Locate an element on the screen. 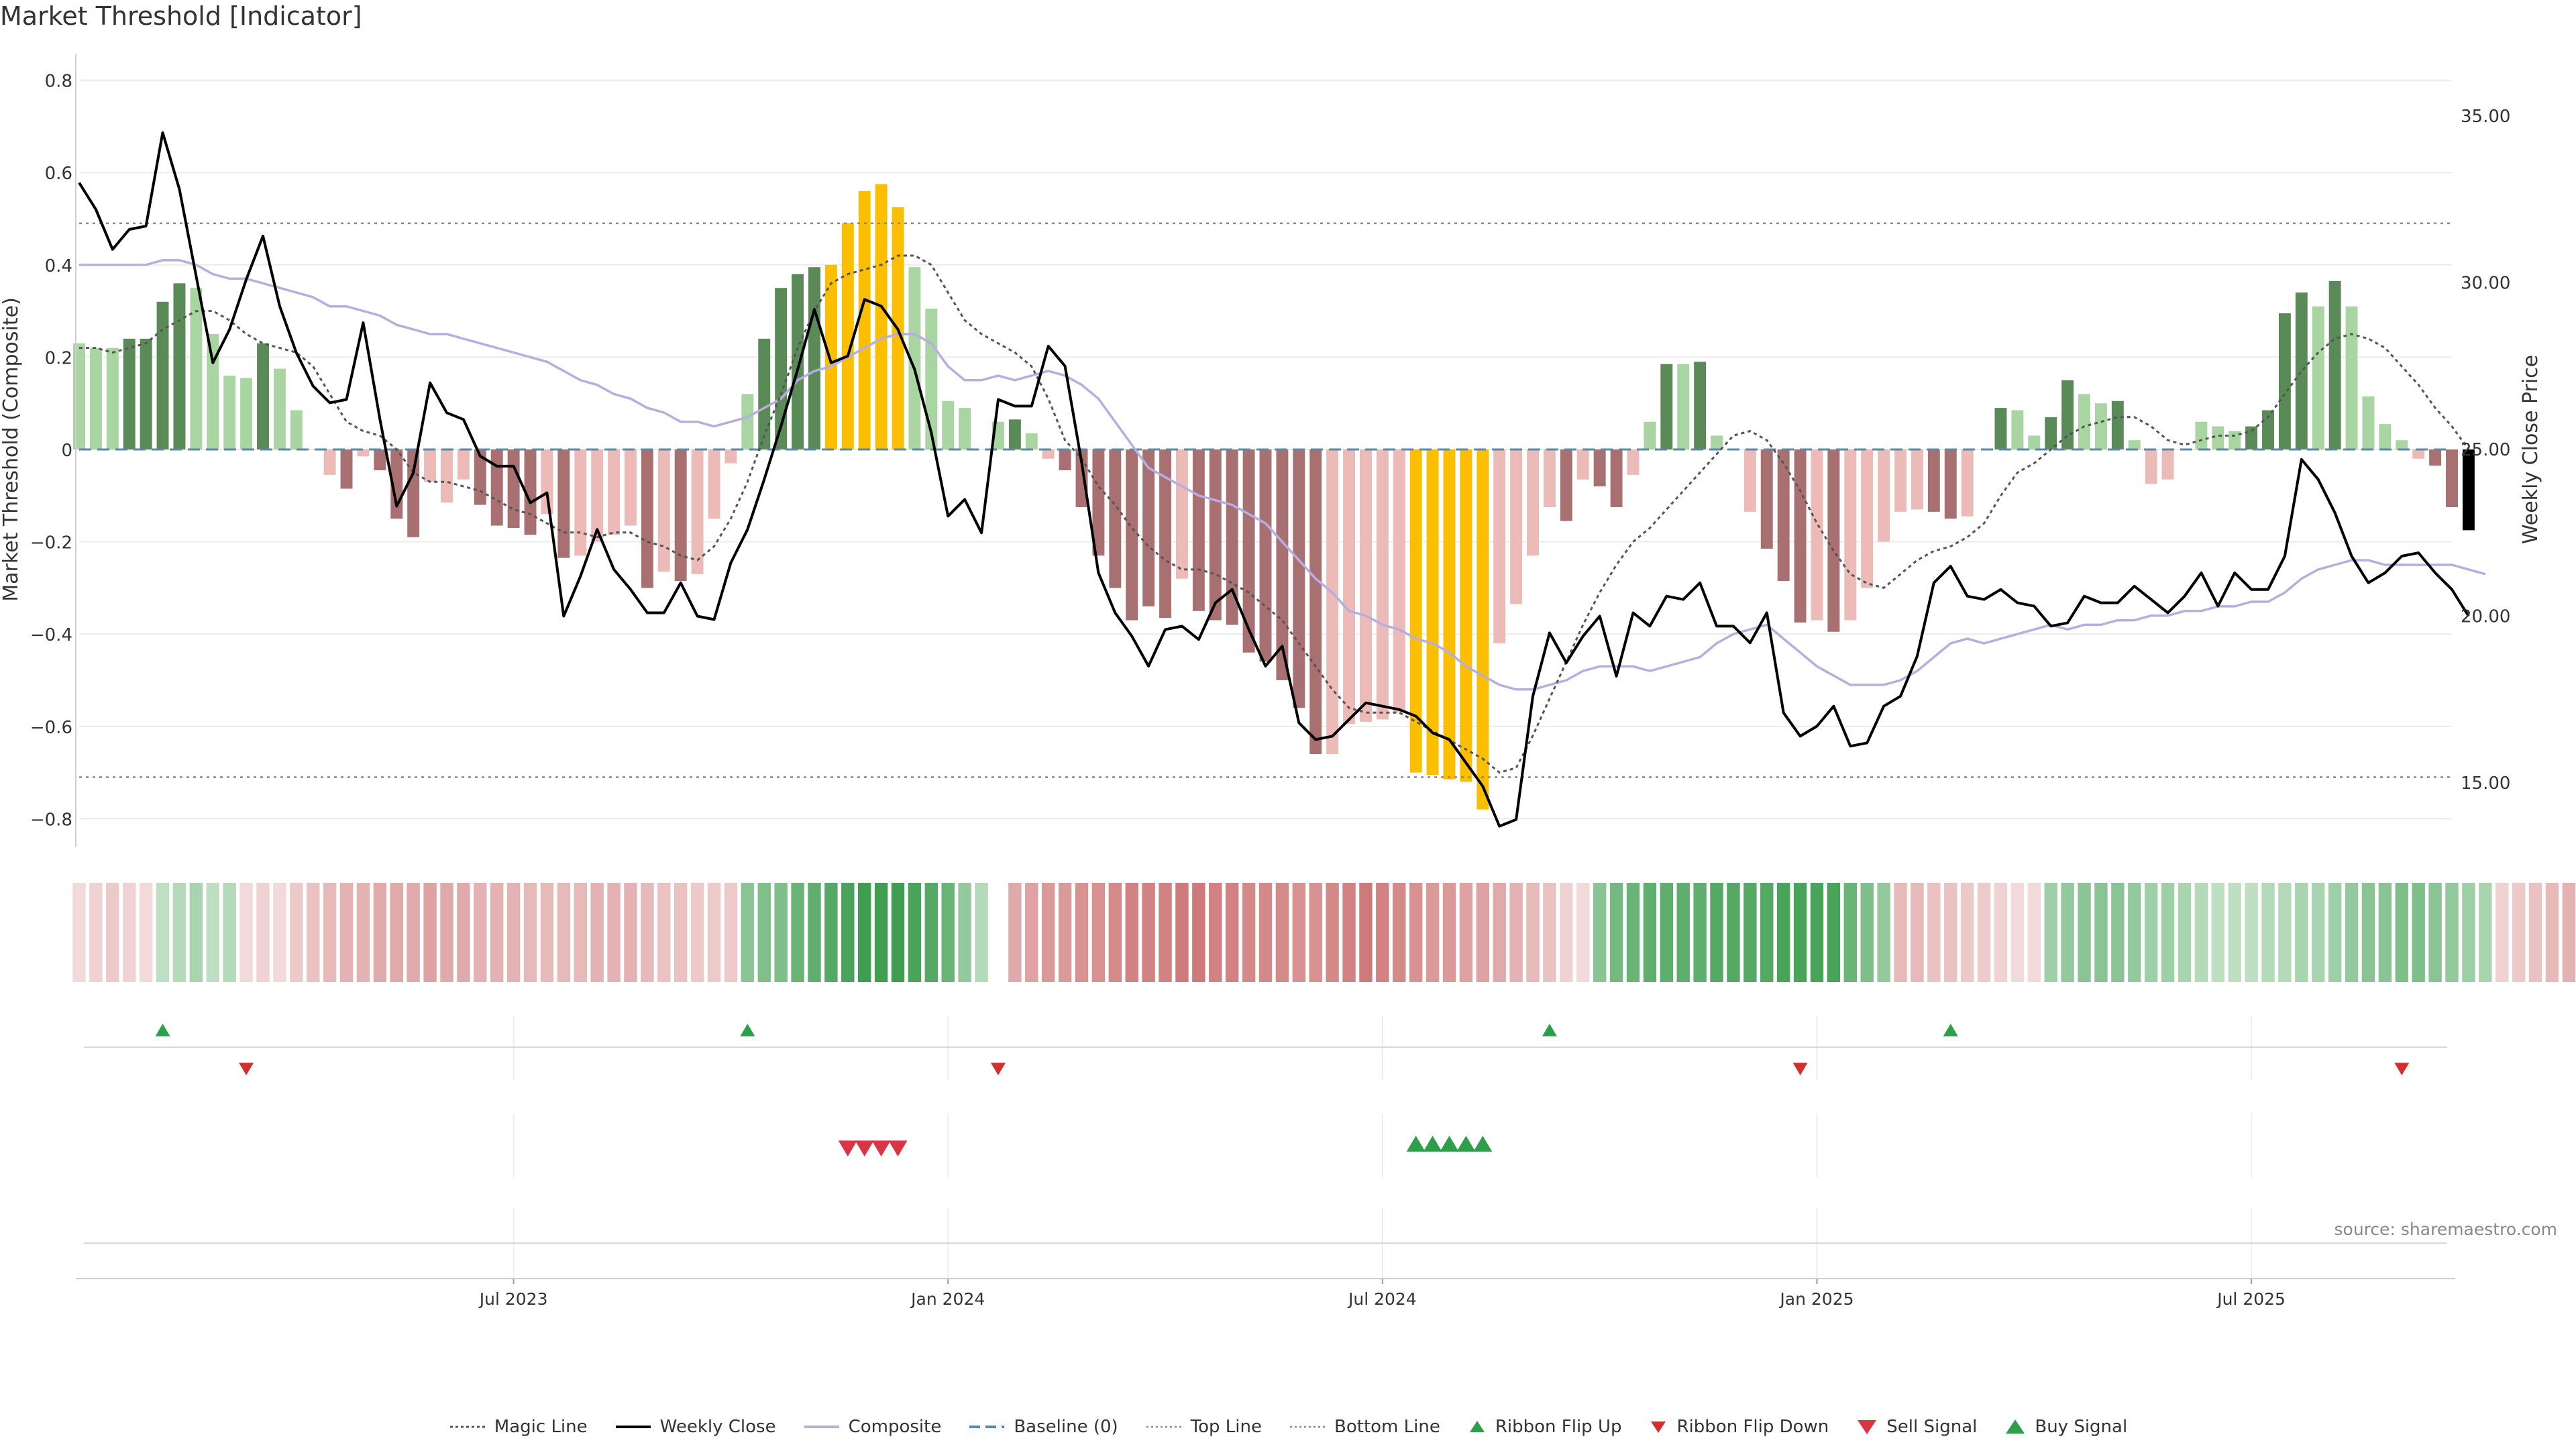 The image size is (2576, 1449). y-tick-label: 0.6 is located at coordinates (58, 174).